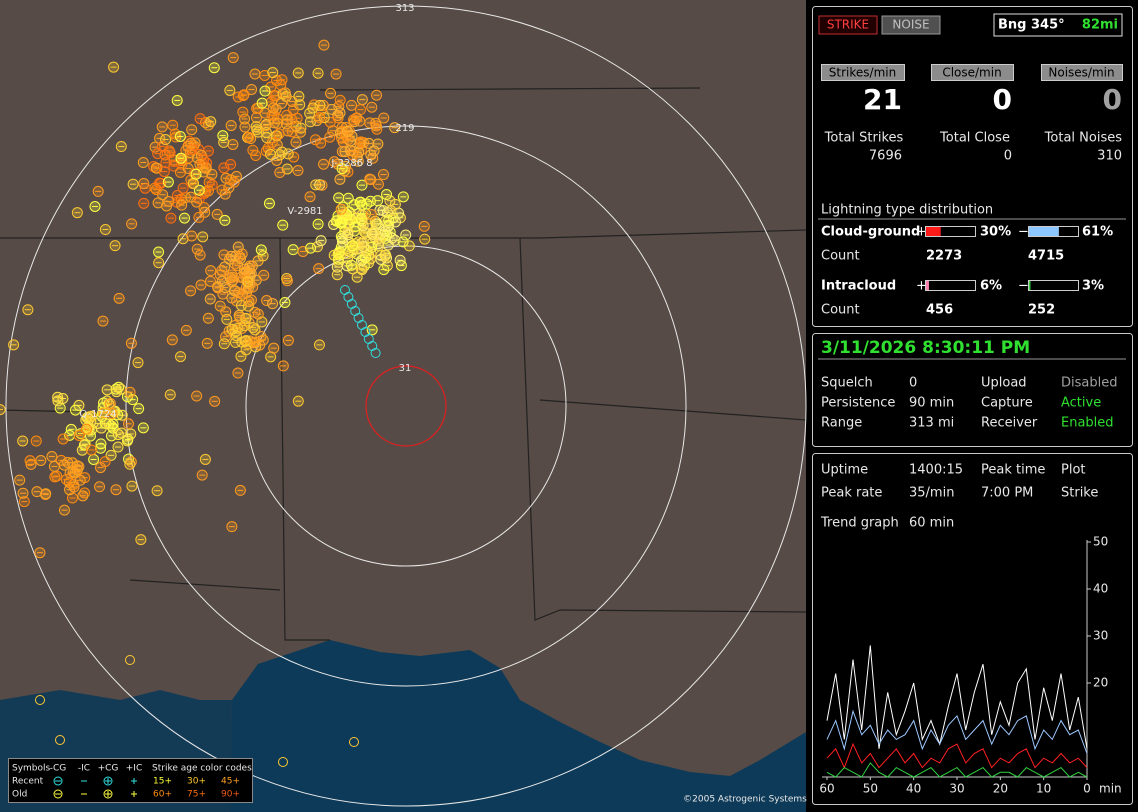  What do you see at coordinates (931, 493) in the screenshot?
I see `stat: 35/min` at bounding box center [931, 493].